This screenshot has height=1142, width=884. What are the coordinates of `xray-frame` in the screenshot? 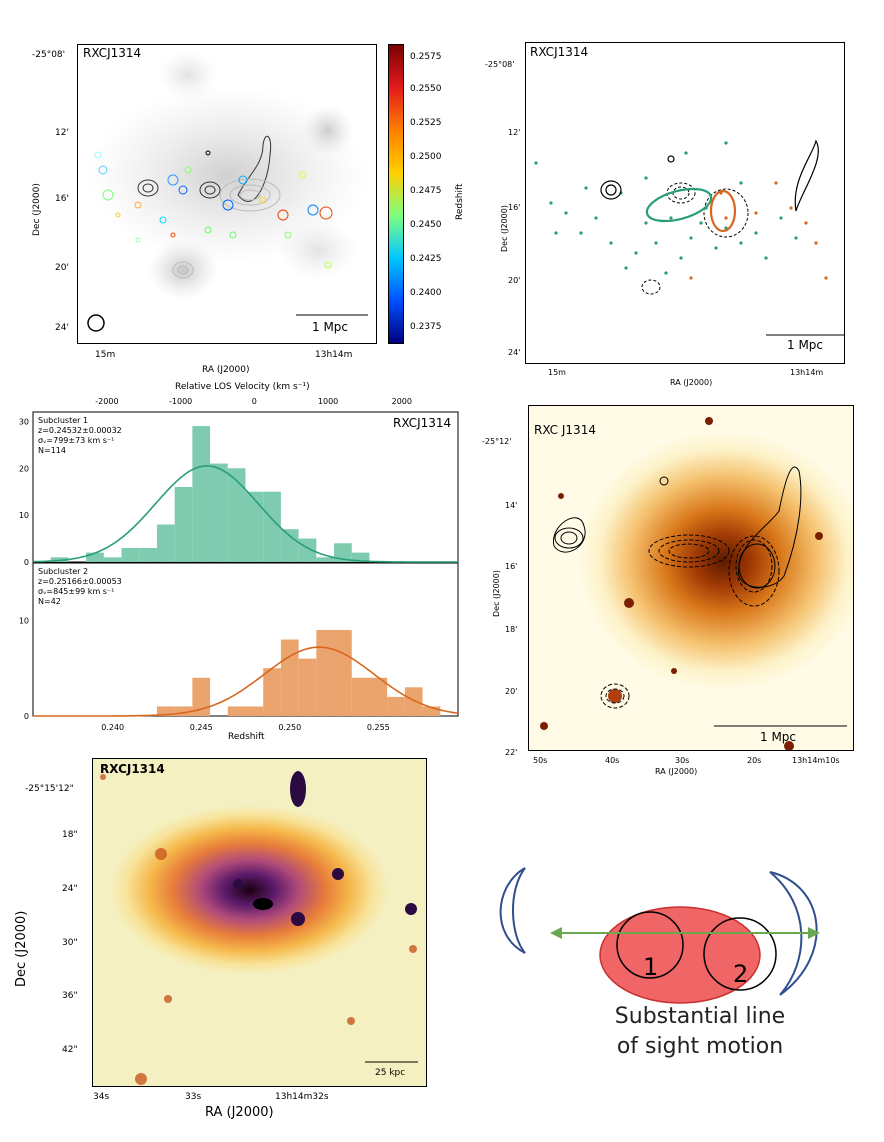 It's located at (691, 578).